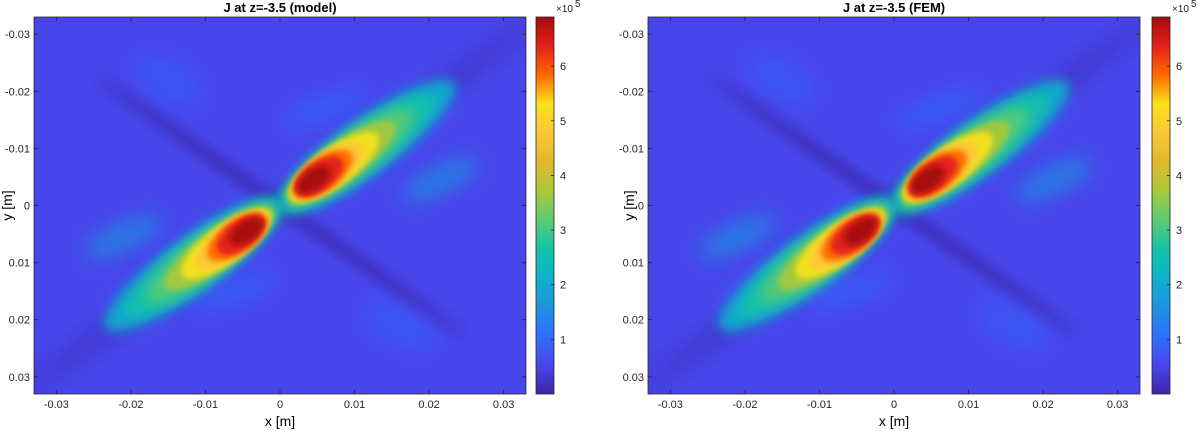 The height and width of the screenshot is (431, 1200). Describe the element at coordinates (279, 7) in the screenshot. I see `chart-title: J at z=-3.5 (model)` at that location.